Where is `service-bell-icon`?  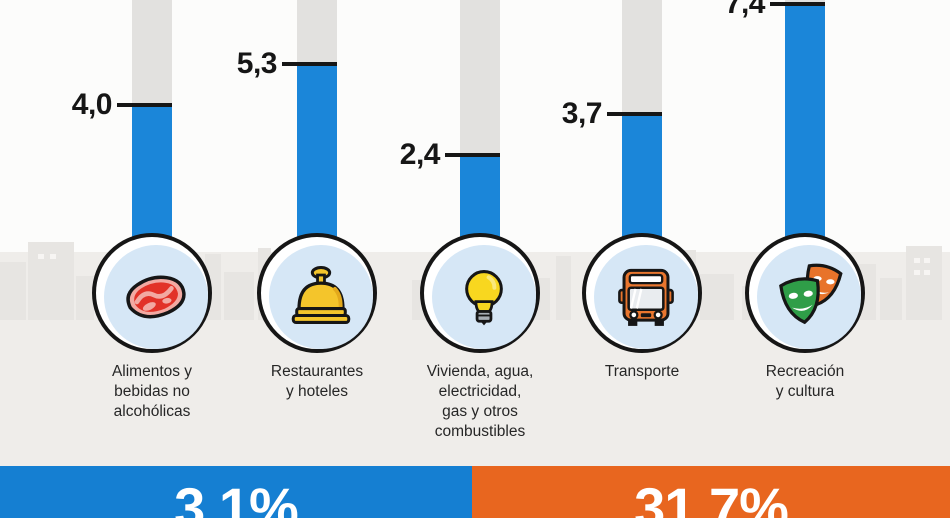 service-bell-icon is located at coordinates (321, 297).